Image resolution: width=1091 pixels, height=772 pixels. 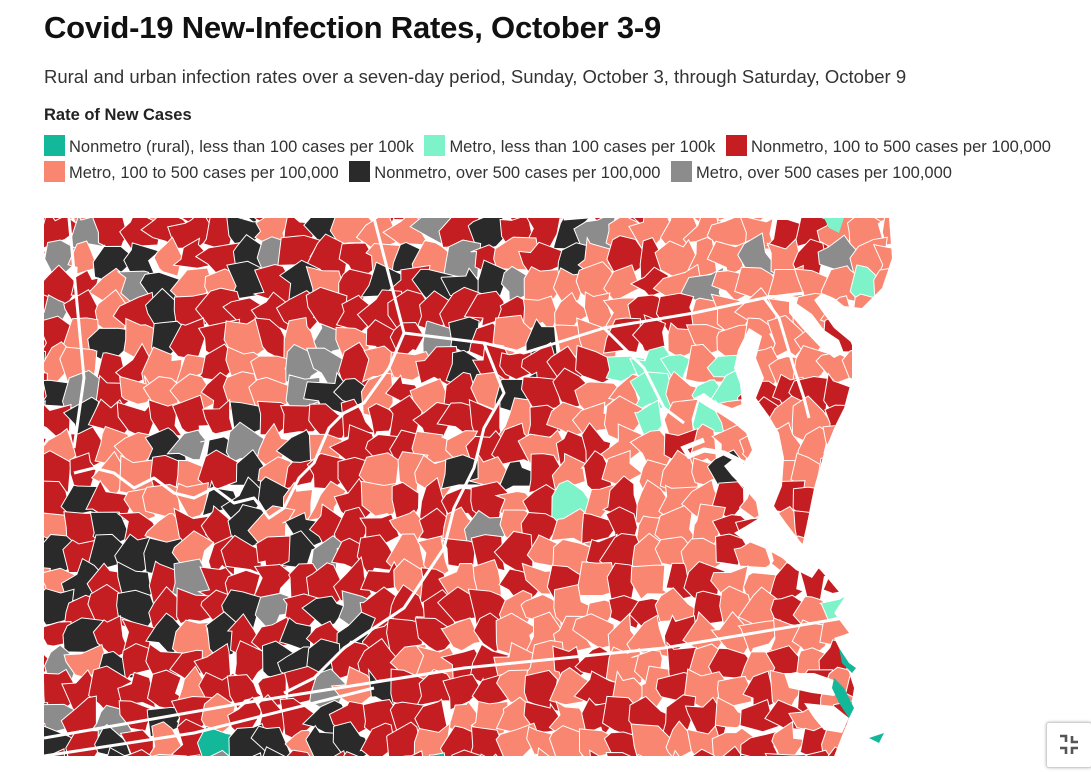 I want to click on fullscreen-button, so click(x=1068, y=745).